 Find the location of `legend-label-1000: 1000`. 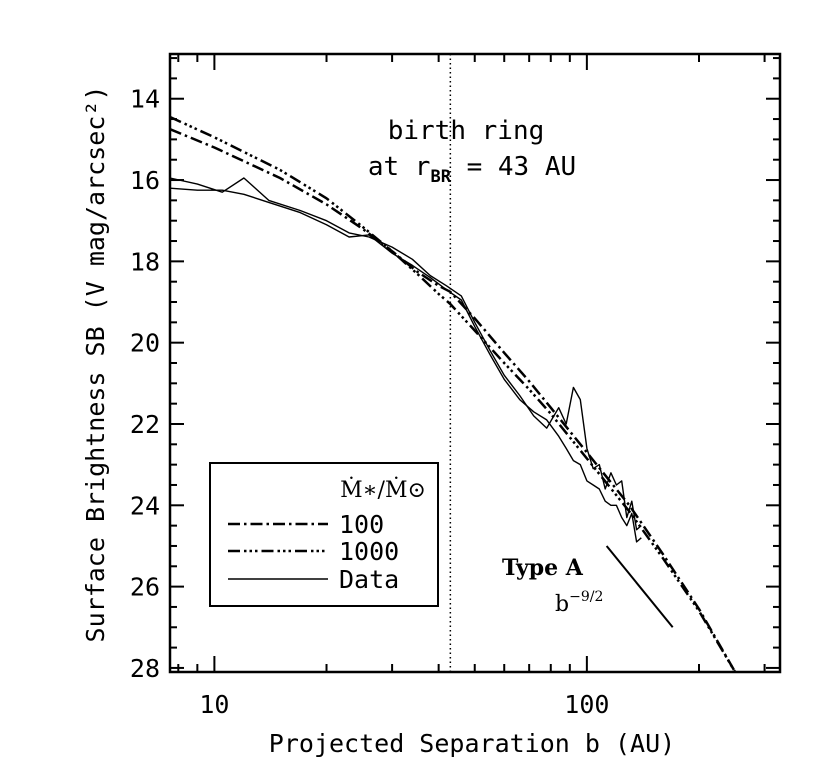

legend-label-1000: 1000 is located at coordinates (369, 551).